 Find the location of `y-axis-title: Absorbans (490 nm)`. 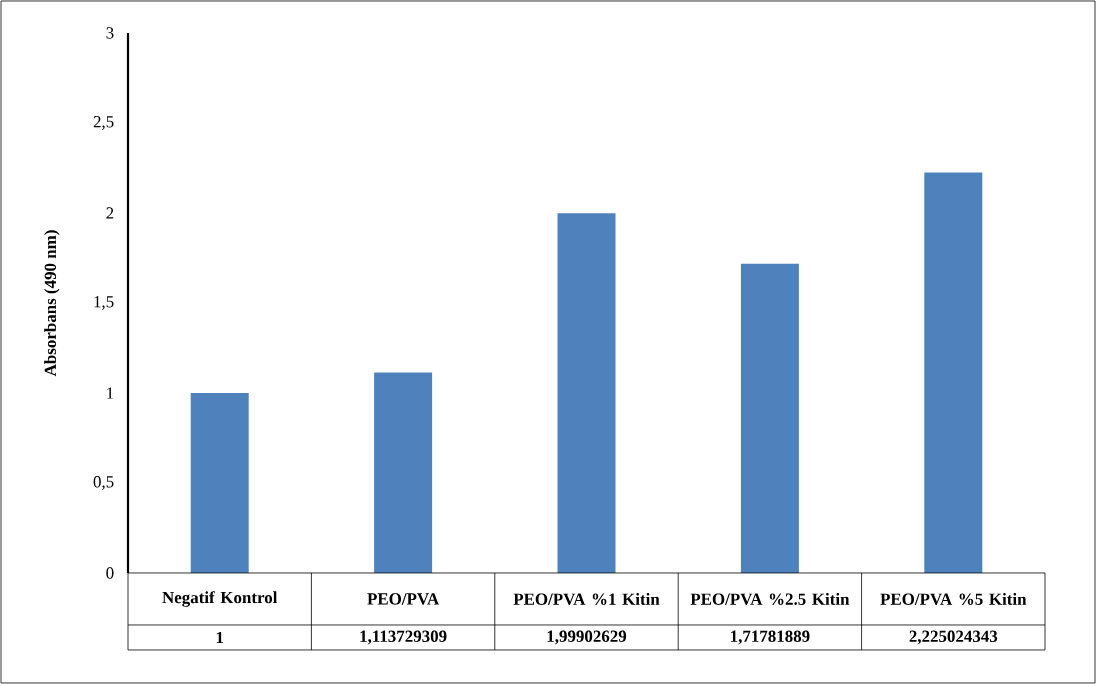

y-axis-title: Absorbans (490 nm) is located at coordinates (52, 303).